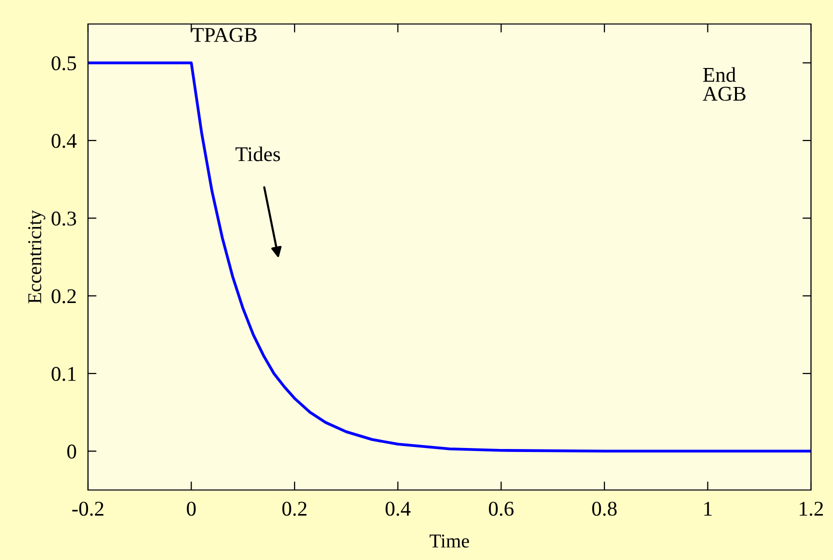 The width and height of the screenshot is (833, 560). Describe the element at coordinates (224, 35) in the screenshot. I see `annotation: TPAGB` at that location.